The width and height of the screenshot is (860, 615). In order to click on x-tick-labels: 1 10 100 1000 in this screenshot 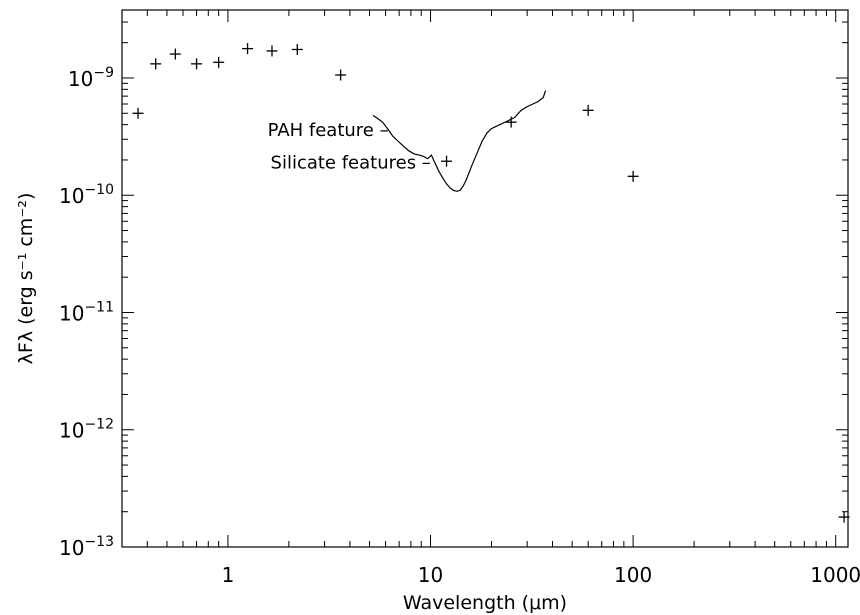, I will do `click(541, 575)`.